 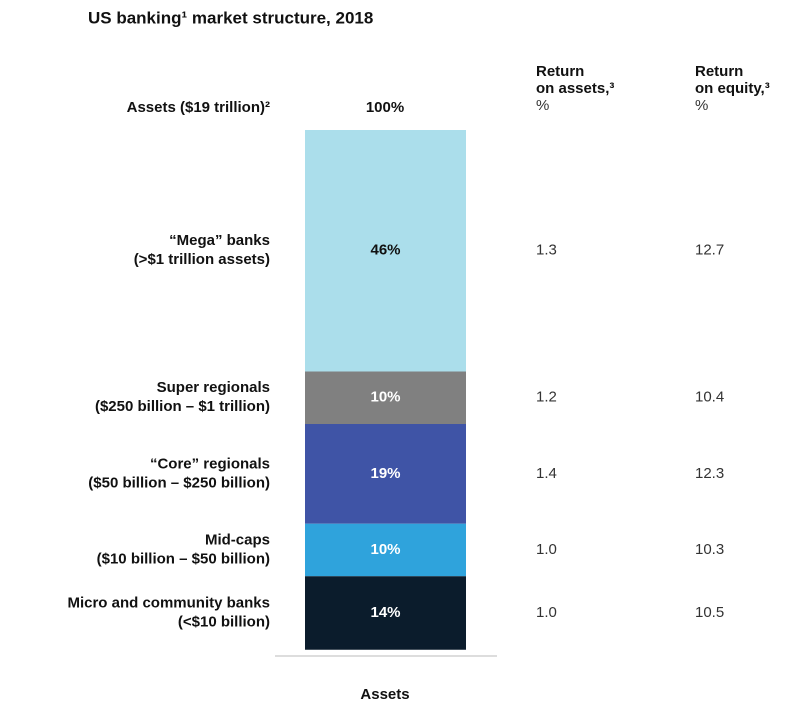 I want to click on segment-label: 19%, so click(x=385, y=473).